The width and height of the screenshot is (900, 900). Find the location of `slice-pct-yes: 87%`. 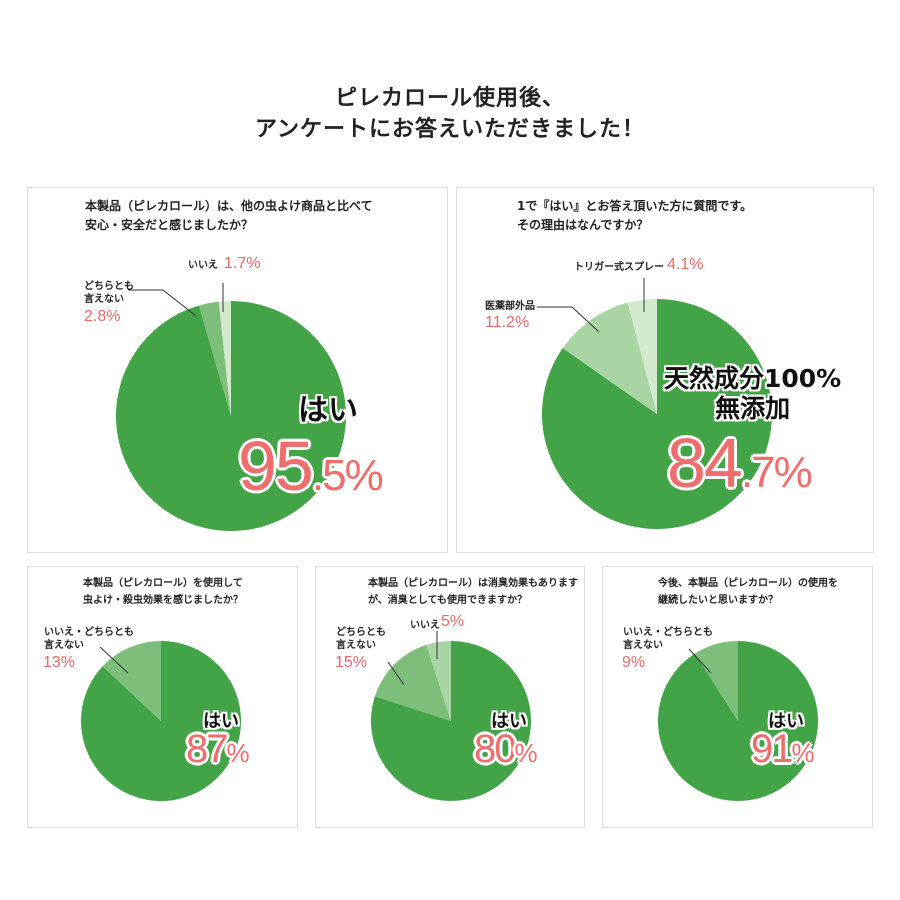

slice-pct-yes: 87% is located at coordinates (218, 749).